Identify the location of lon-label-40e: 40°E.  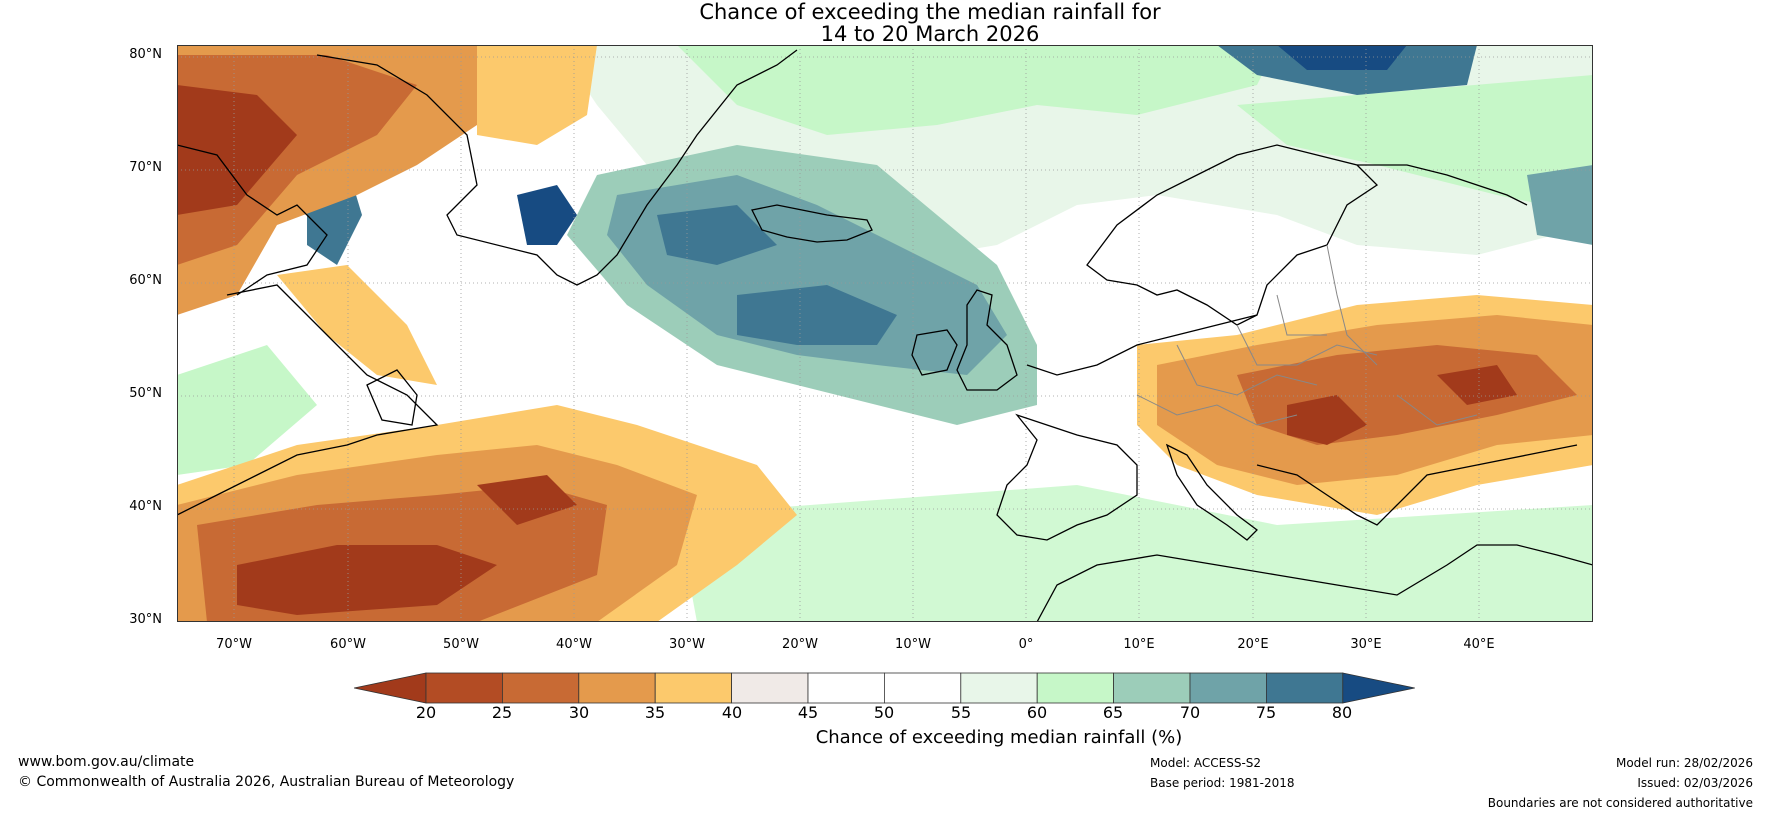
(1479, 644).